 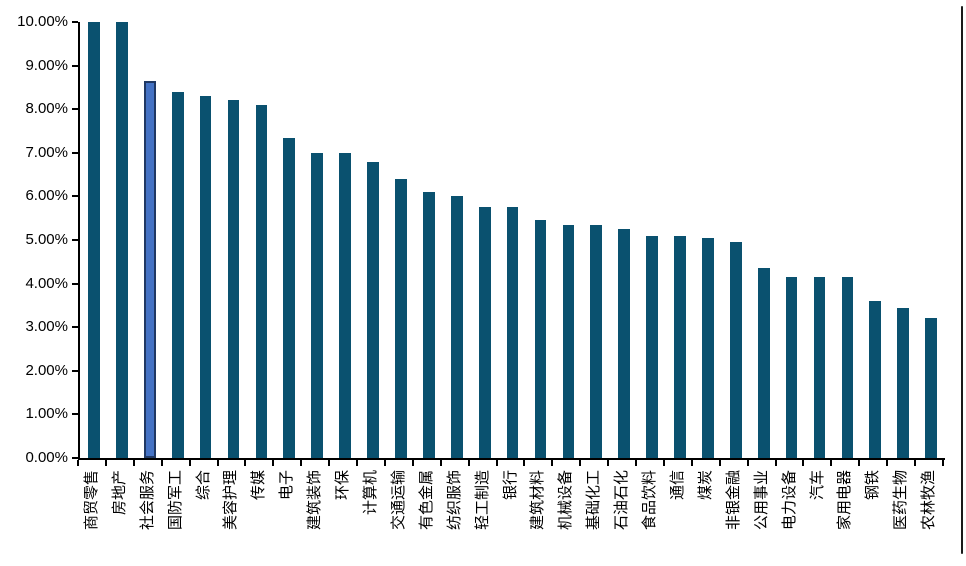 I want to click on bar-煤炭, so click(x=708, y=347).